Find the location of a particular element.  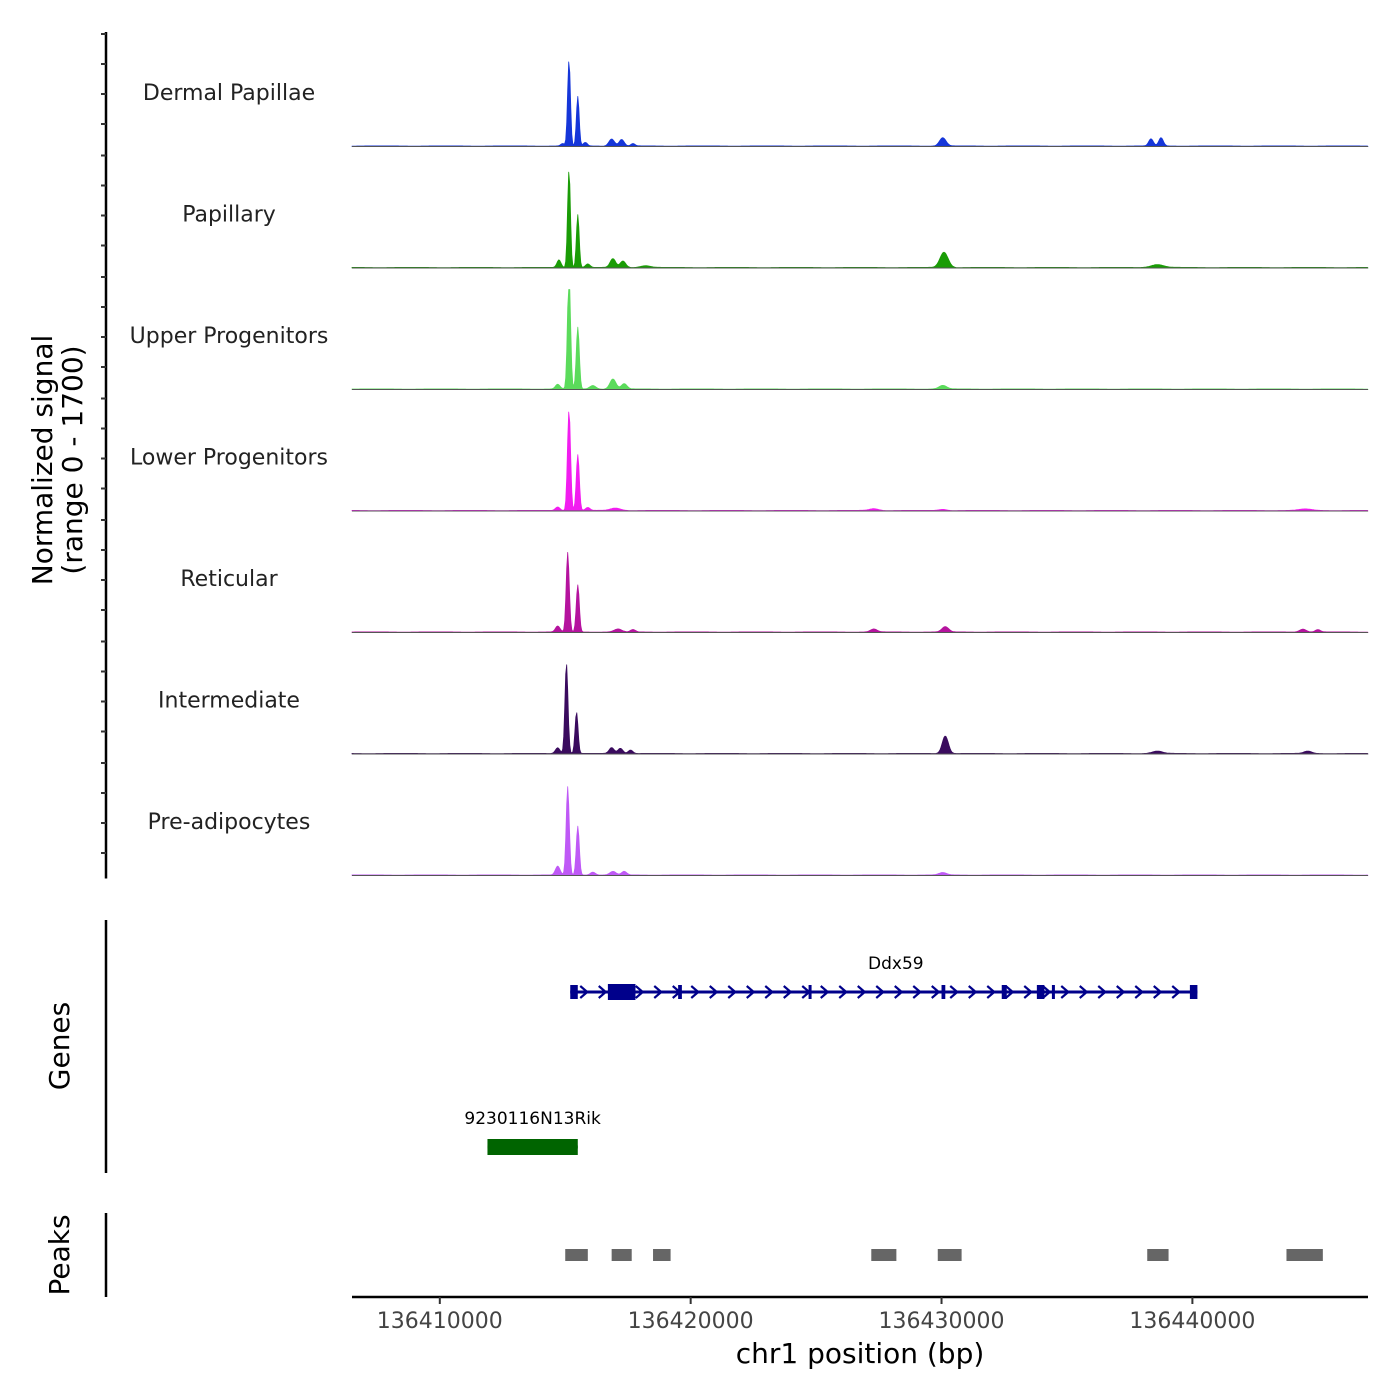

gene-panel: Ddx59 9230116N13Rik is located at coordinates (651, 1046).